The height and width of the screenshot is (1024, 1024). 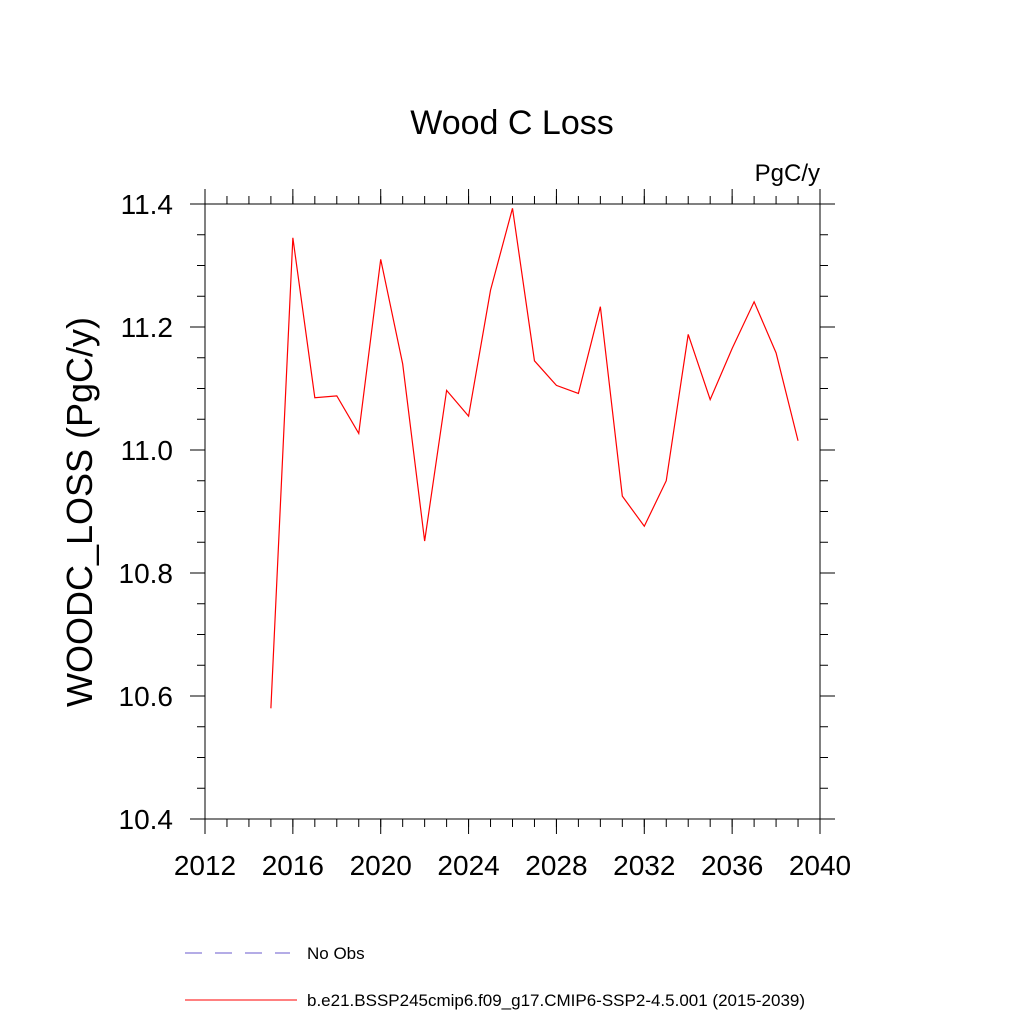 I want to click on y-tick-label: 10.6, so click(x=146, y=696).